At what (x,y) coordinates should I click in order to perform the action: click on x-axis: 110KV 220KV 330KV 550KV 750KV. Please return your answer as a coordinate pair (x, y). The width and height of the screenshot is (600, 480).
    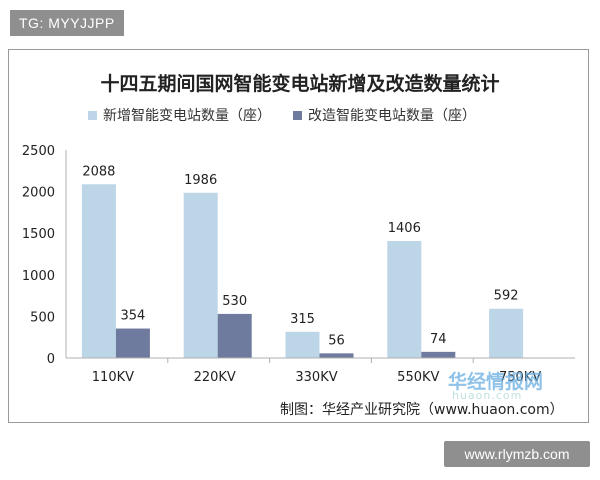
    Looking at the image, I should click on (320, 371).